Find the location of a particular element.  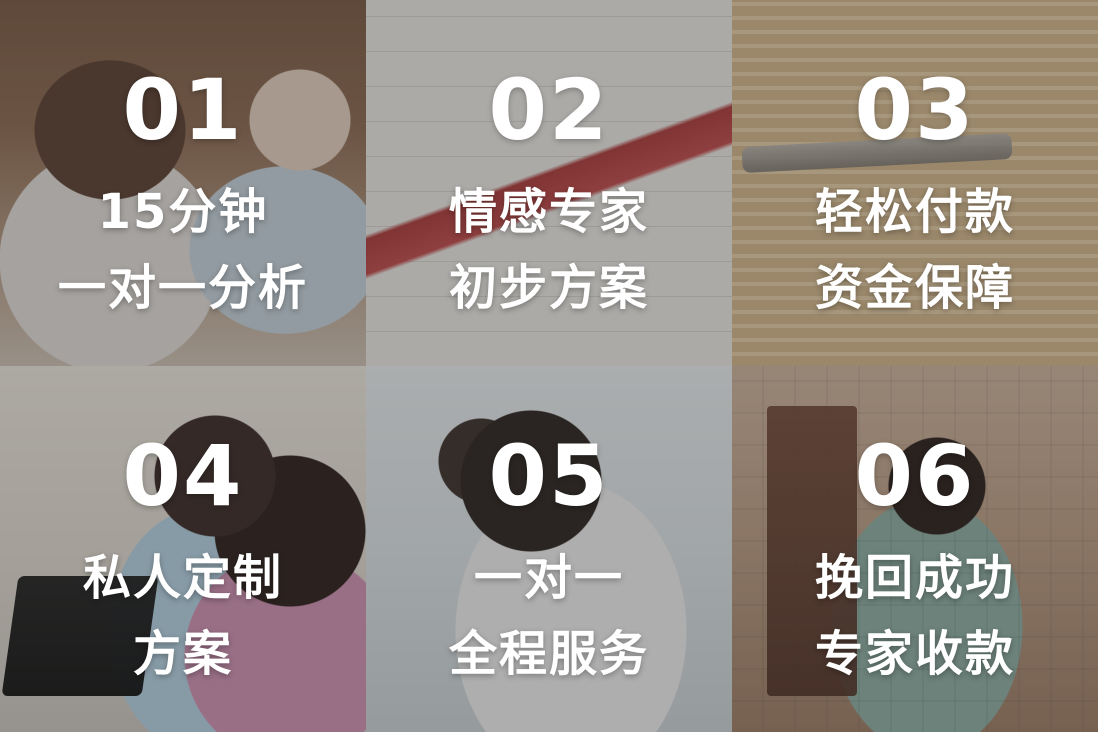

door-shape is located at coordinates (812, 551).